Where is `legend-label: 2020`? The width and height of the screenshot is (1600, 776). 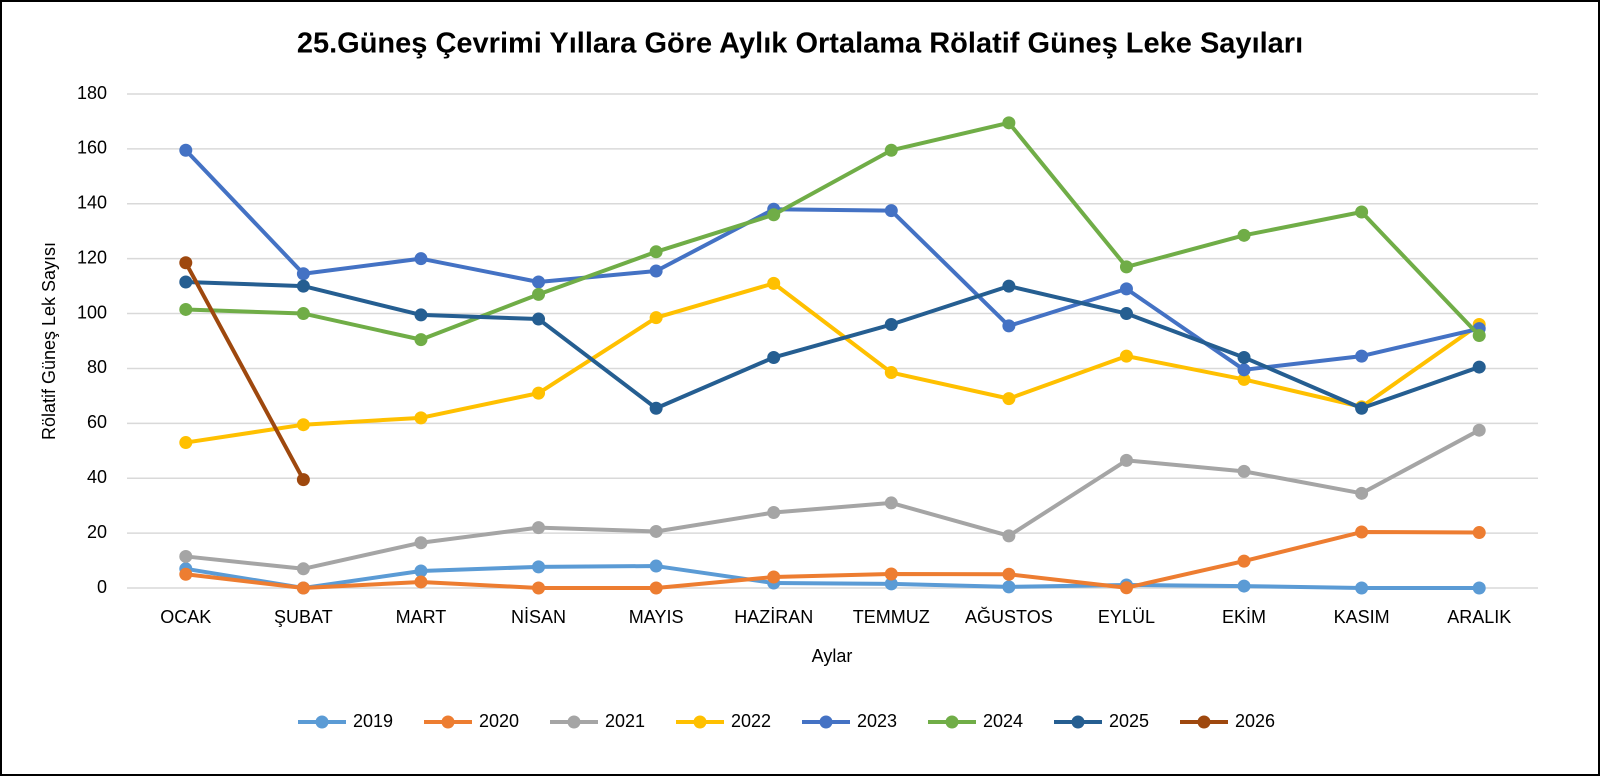 legend-label: 2020 is located at coordinates (499, 721).